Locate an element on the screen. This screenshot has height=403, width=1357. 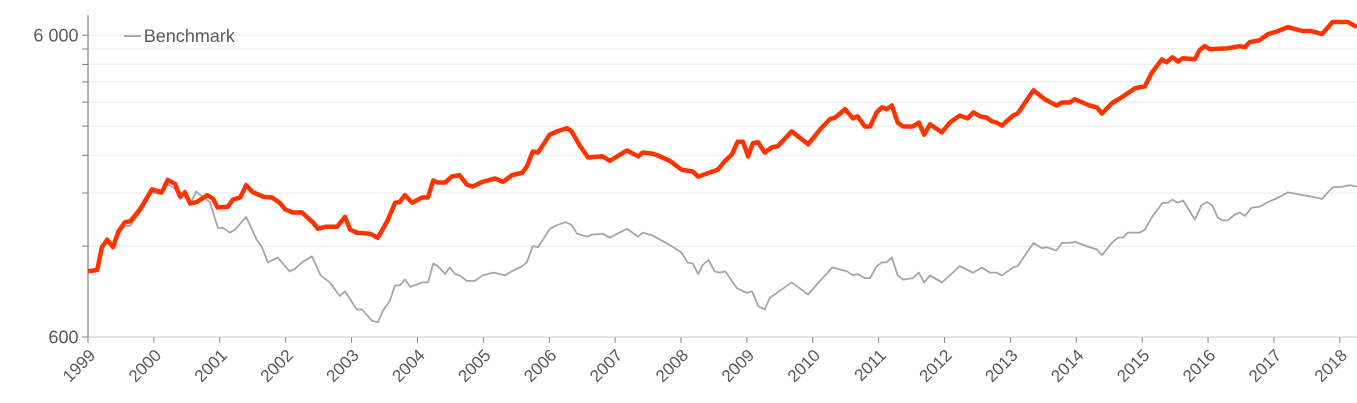
y-tick-label: 600 is located at coordinates (63, 337).